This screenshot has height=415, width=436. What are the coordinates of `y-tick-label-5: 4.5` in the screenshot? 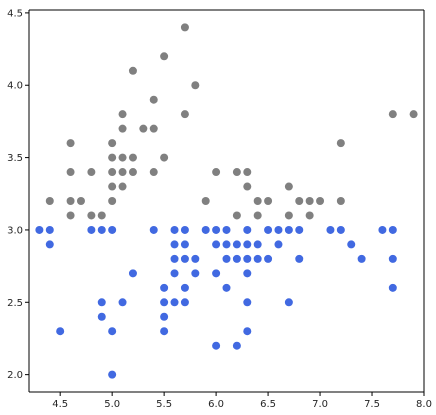 It's located at (15, 13).